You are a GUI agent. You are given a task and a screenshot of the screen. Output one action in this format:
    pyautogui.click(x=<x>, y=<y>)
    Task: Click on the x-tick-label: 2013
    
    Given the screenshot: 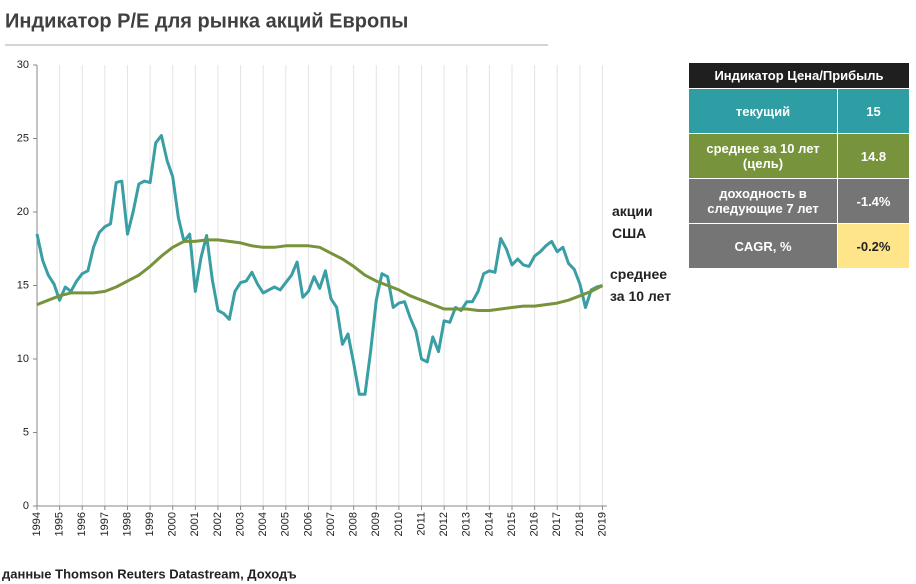 What is the action you would take?
    pyautogui.click(x=467, y=524)
    